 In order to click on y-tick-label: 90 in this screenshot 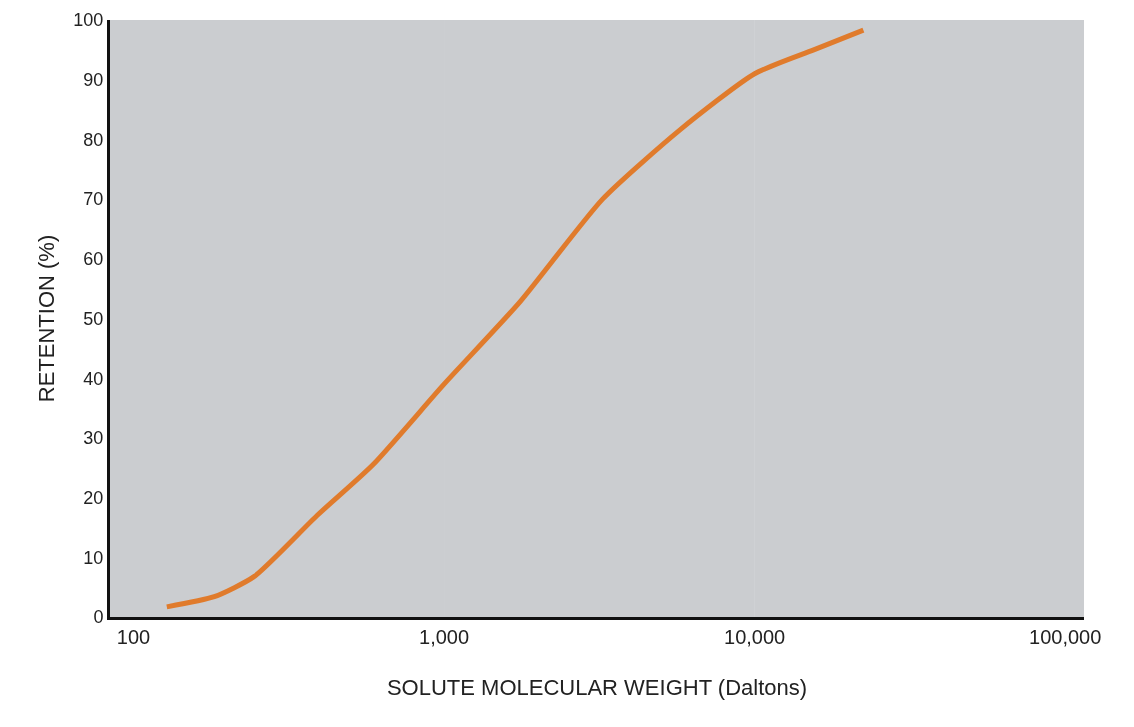, I will do `click(93, 80)`.